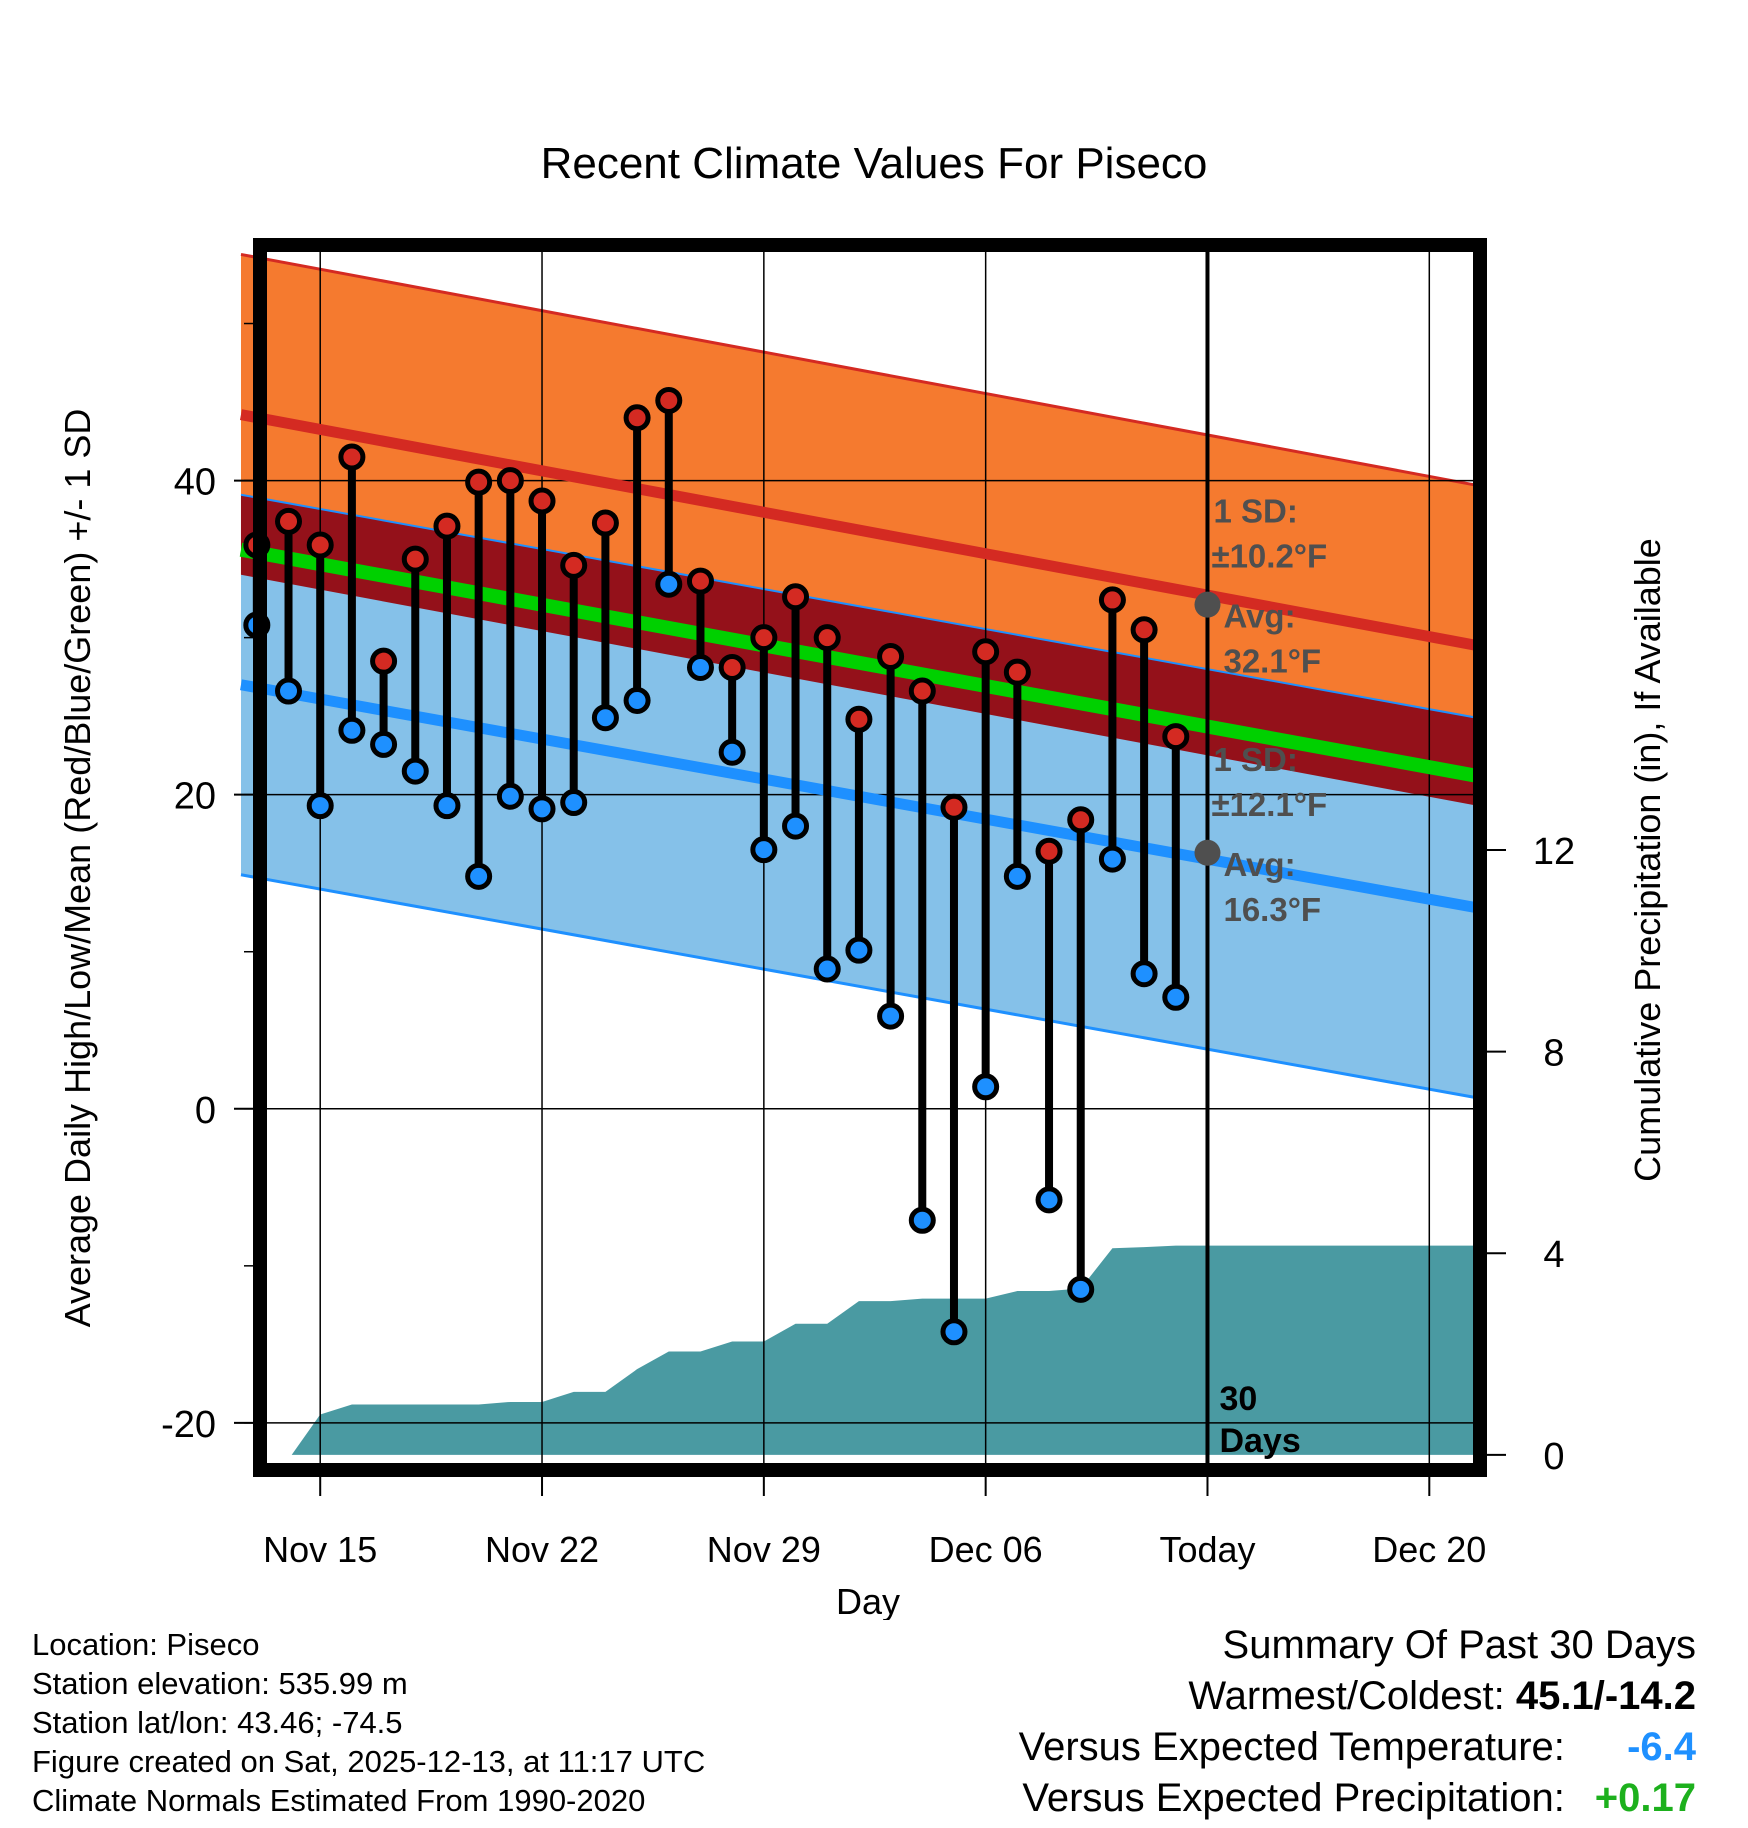  Describe the element at coordinates (1291, 1747) in the screenshot. I see `temp-label: Versus Expected Temperature:` at that location.